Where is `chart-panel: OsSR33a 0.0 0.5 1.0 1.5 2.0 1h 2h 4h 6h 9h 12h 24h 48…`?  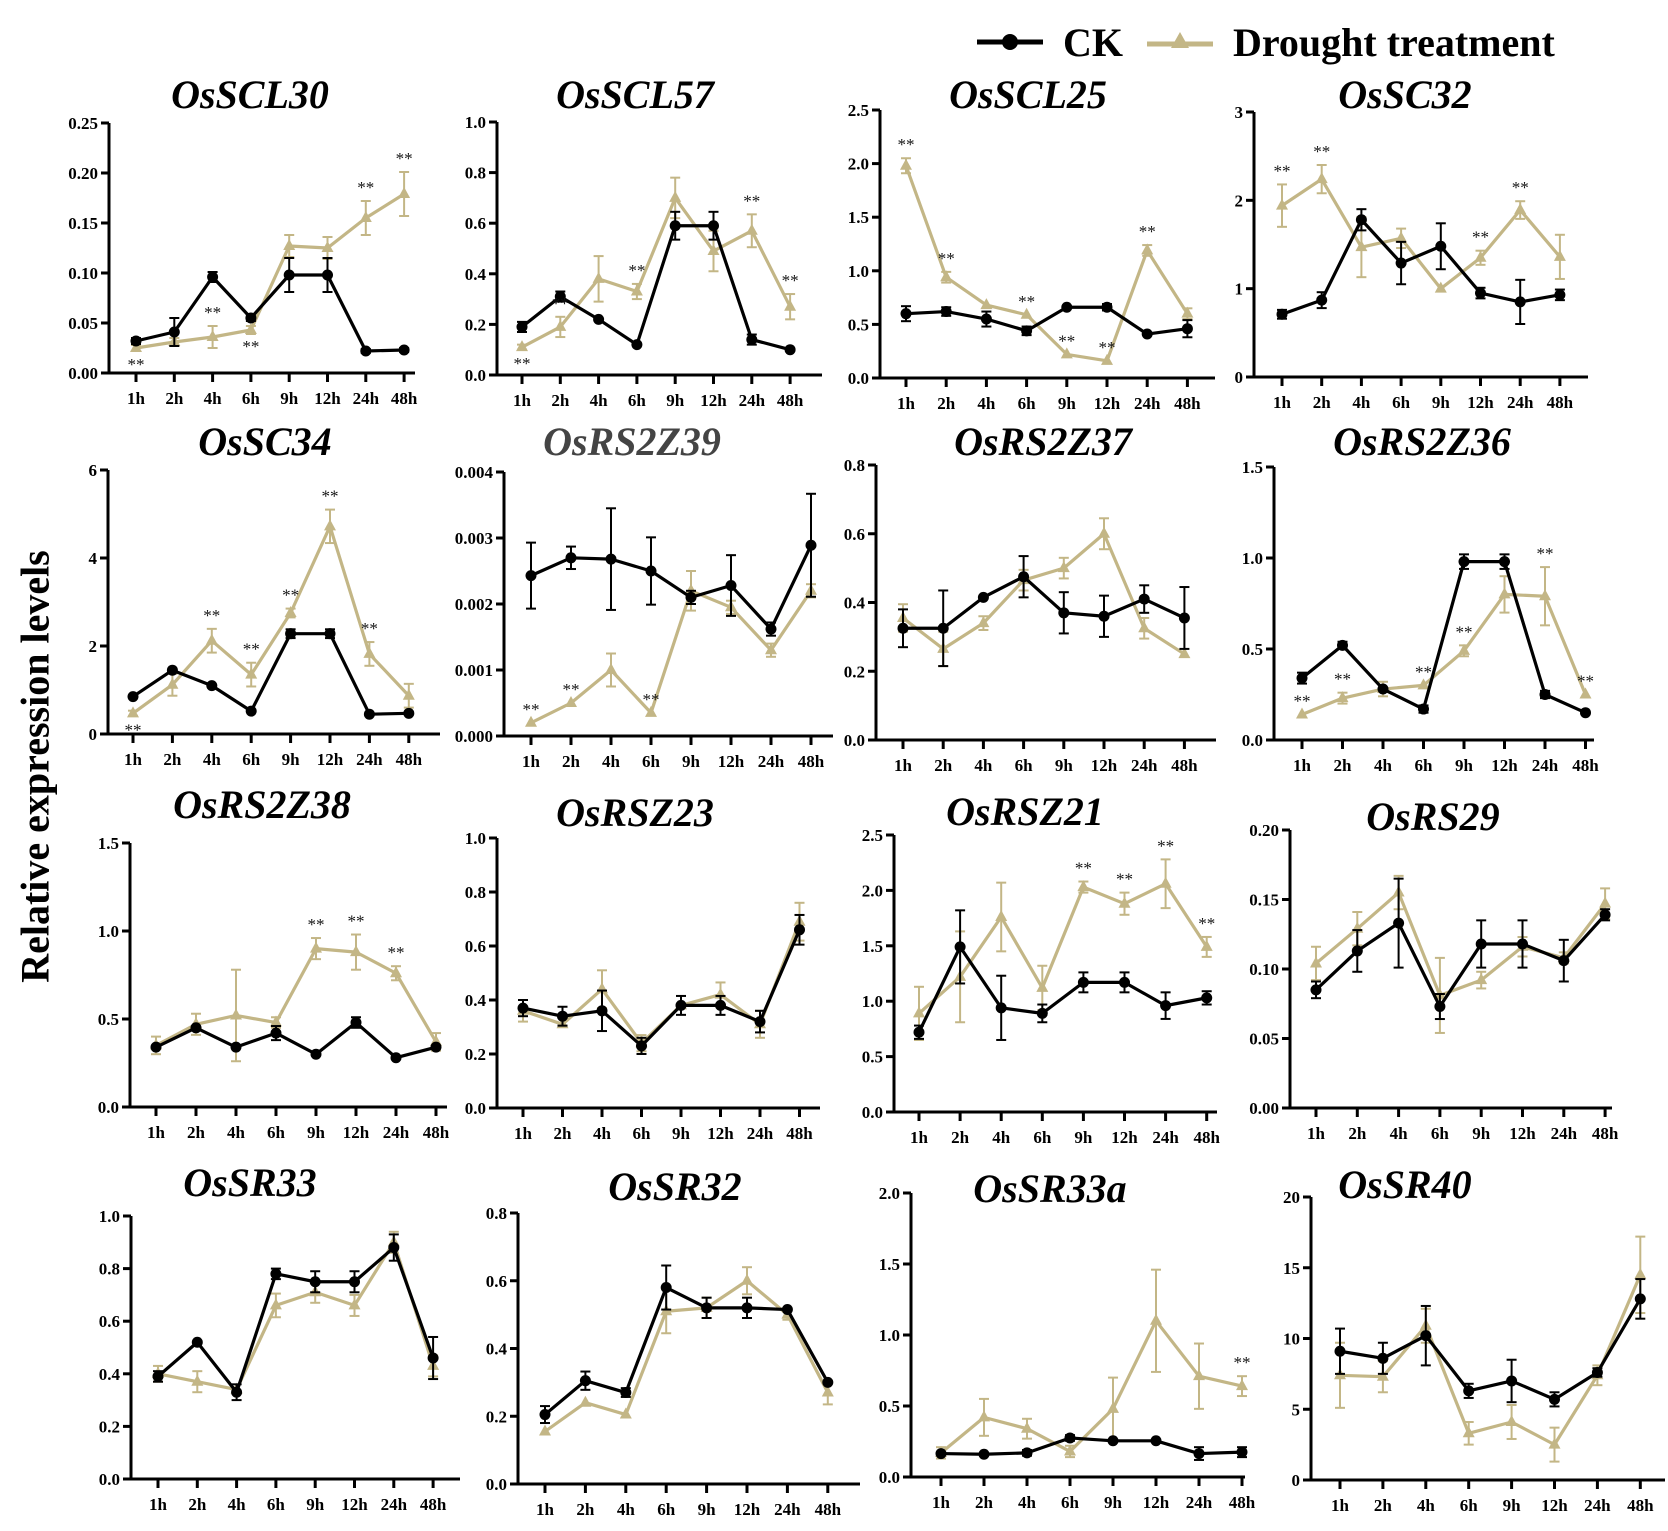 chart-panel: OsSR33a 0.0 0.5 1.0 1.5 2.0 1h 2h 4h 6h 9h 12h 24h 48… is located at coordinates (1067, 1339).